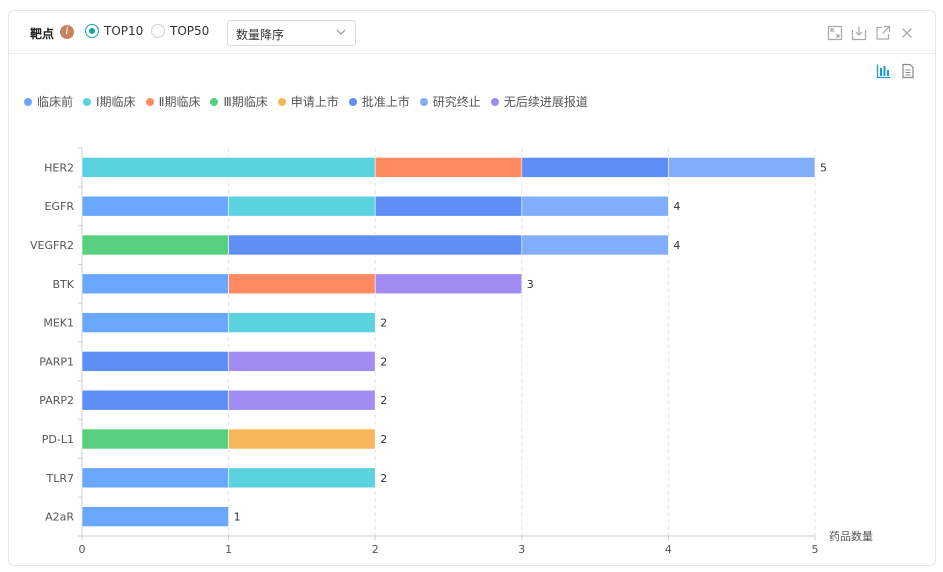 This screenshot has height=572, width=943. I want to click on legend-item: 申请上市, so click(308, 101).